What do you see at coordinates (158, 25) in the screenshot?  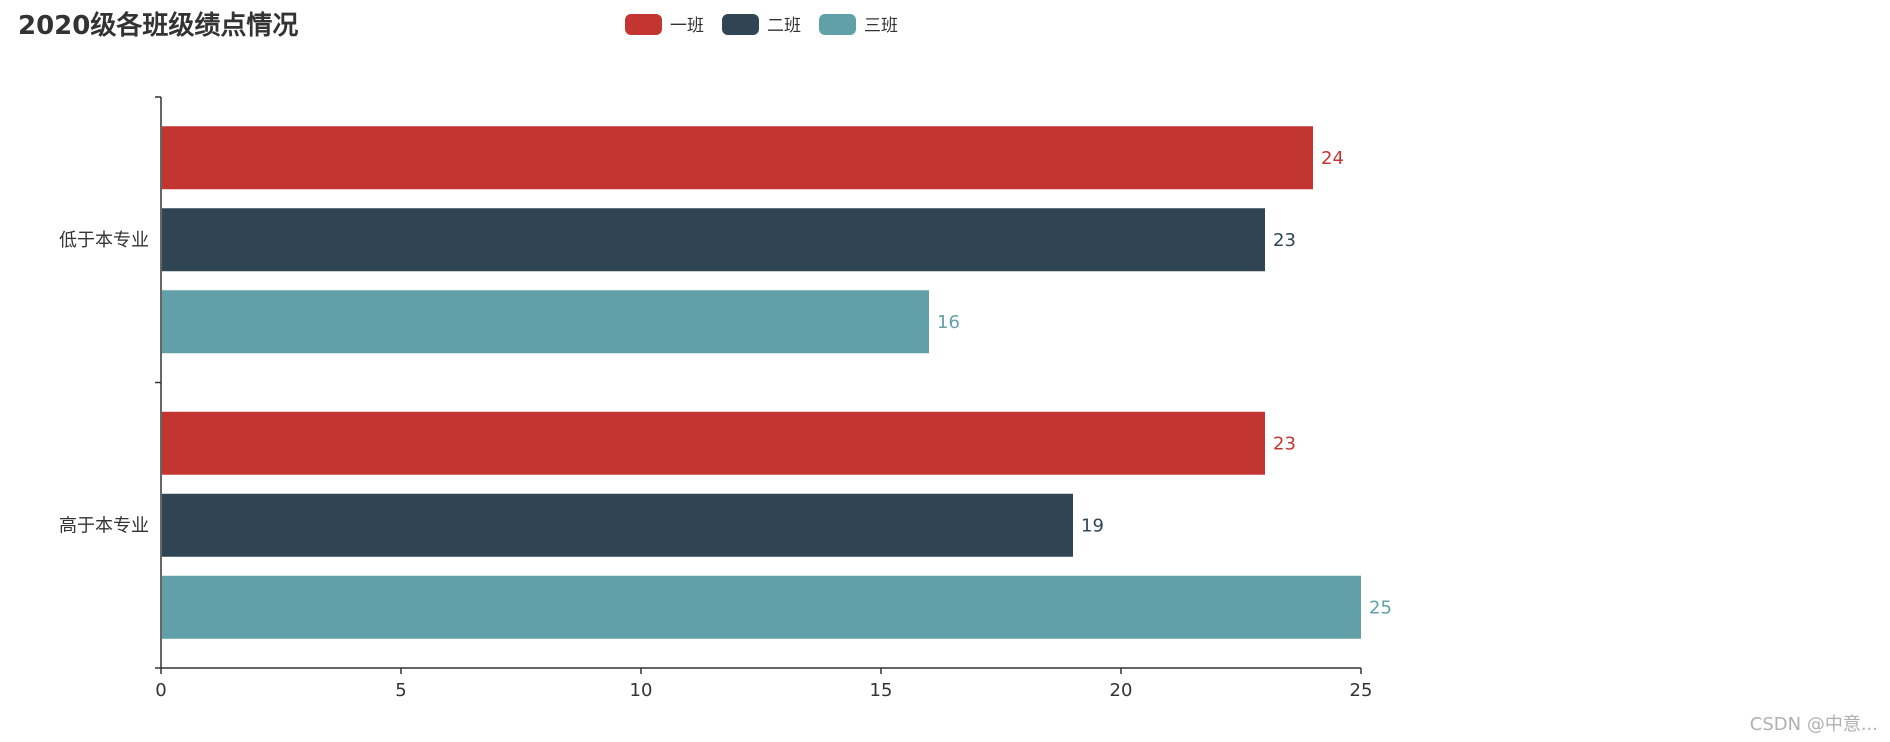 I see `chart-title: 2020级各班级绩点情况` at bounding box center [158, 25].